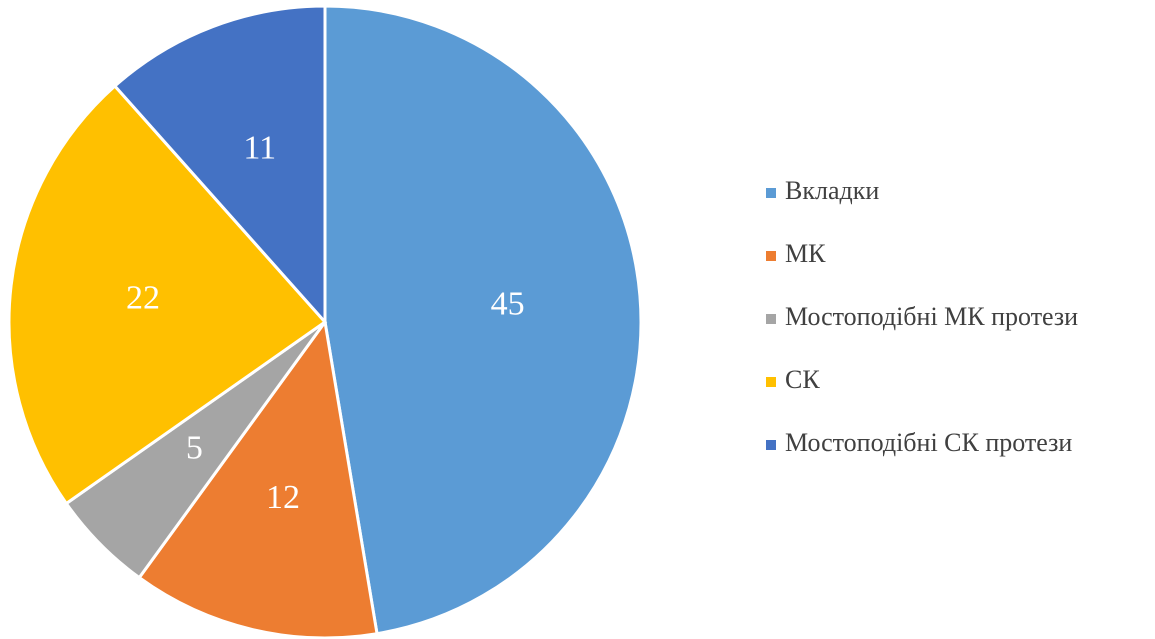 This screenshot has width=1155, height=639. What do you see at coordinates (259, 148) in the screenshot?
I see `data-label: 11` at bounding box center [259, 148].